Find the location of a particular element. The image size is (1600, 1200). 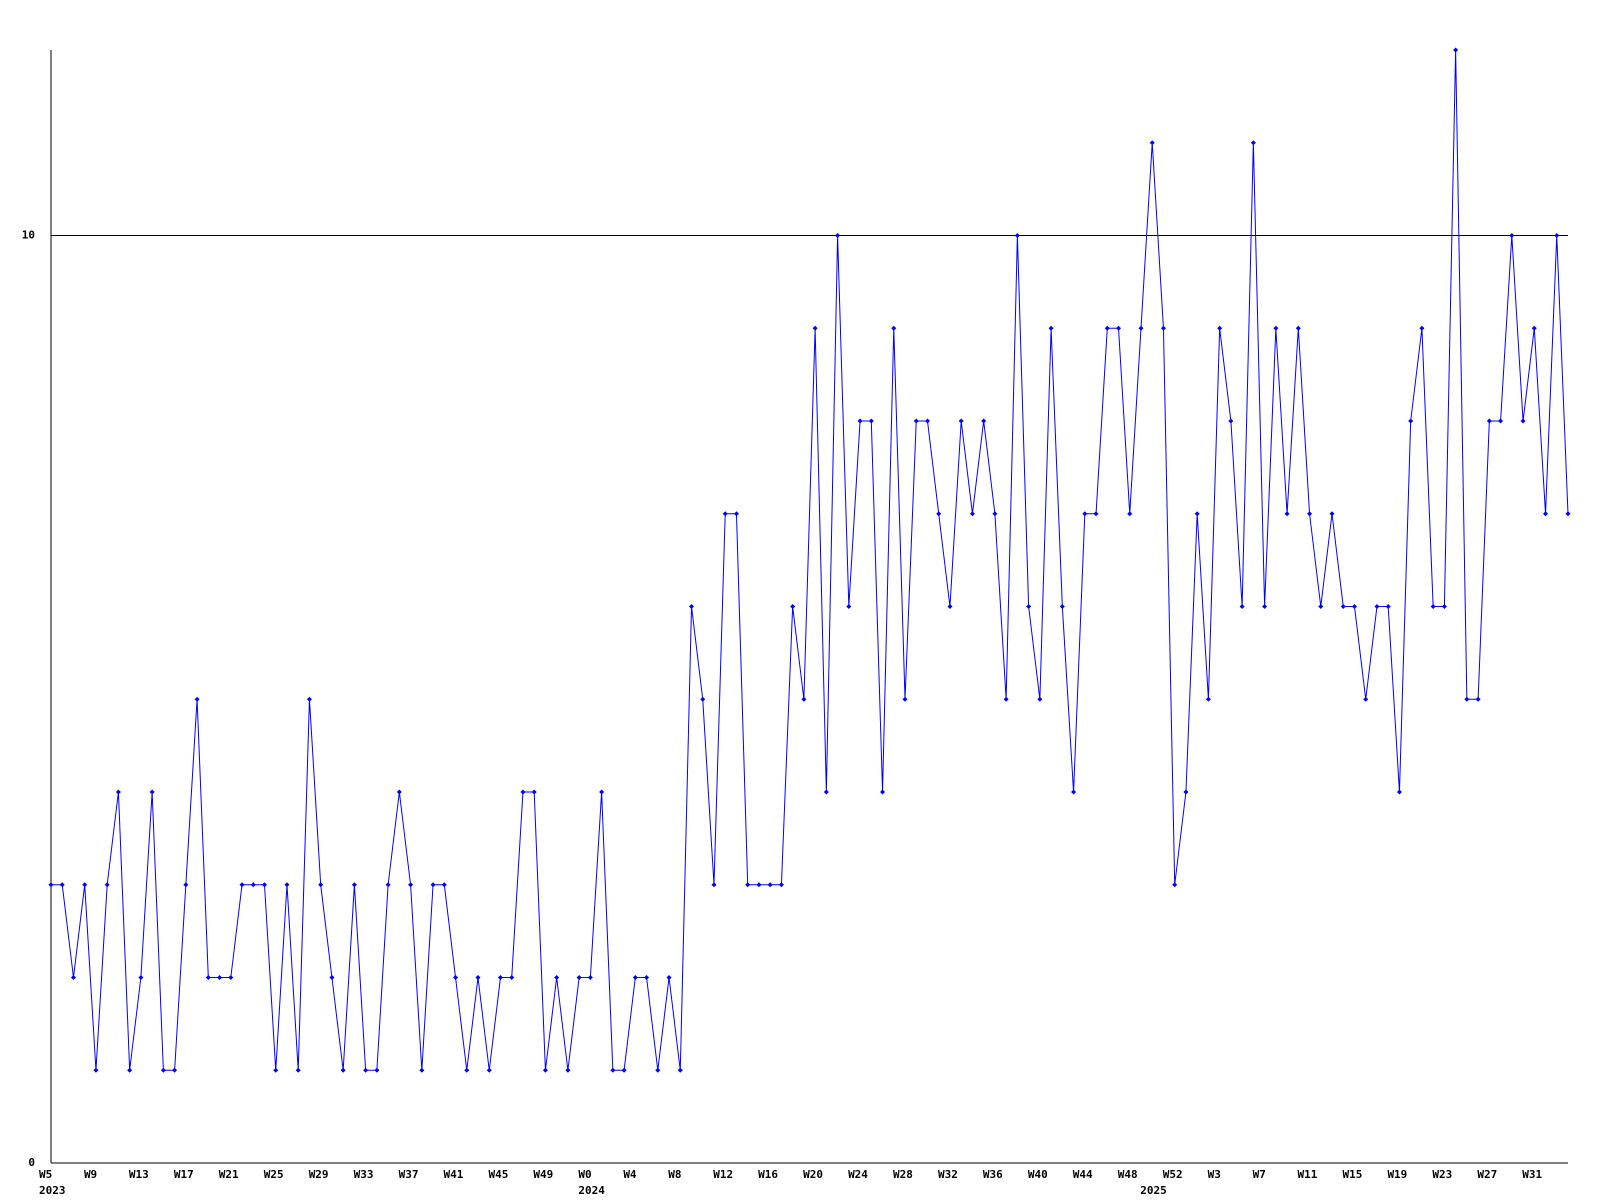

x-tick-label: W41 is located at coordinates (454, 1174).